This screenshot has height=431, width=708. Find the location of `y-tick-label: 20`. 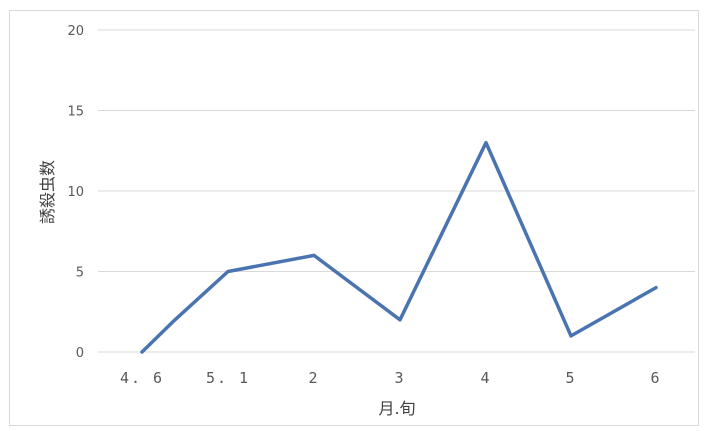

y-tick-label: 20 is located at coordinates (75, 31).